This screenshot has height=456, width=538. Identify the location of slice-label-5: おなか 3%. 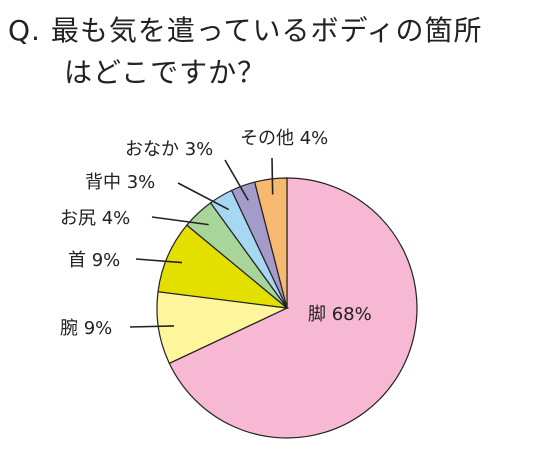
(169, 149).